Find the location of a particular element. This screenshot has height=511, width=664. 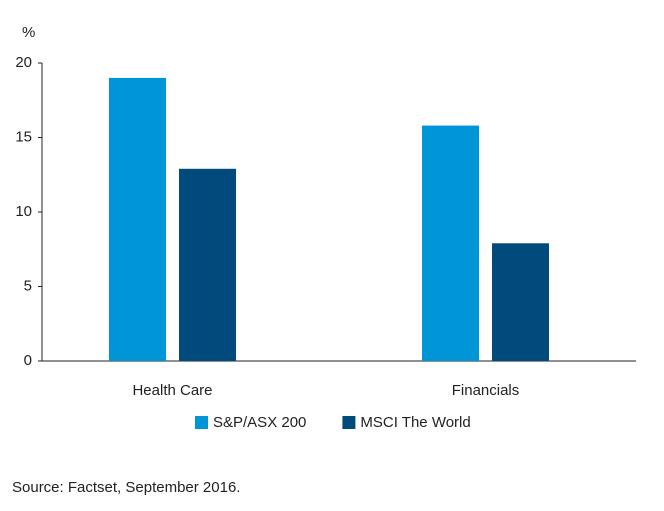

y-tick-label: 20 is located at coordinates (23, 62).